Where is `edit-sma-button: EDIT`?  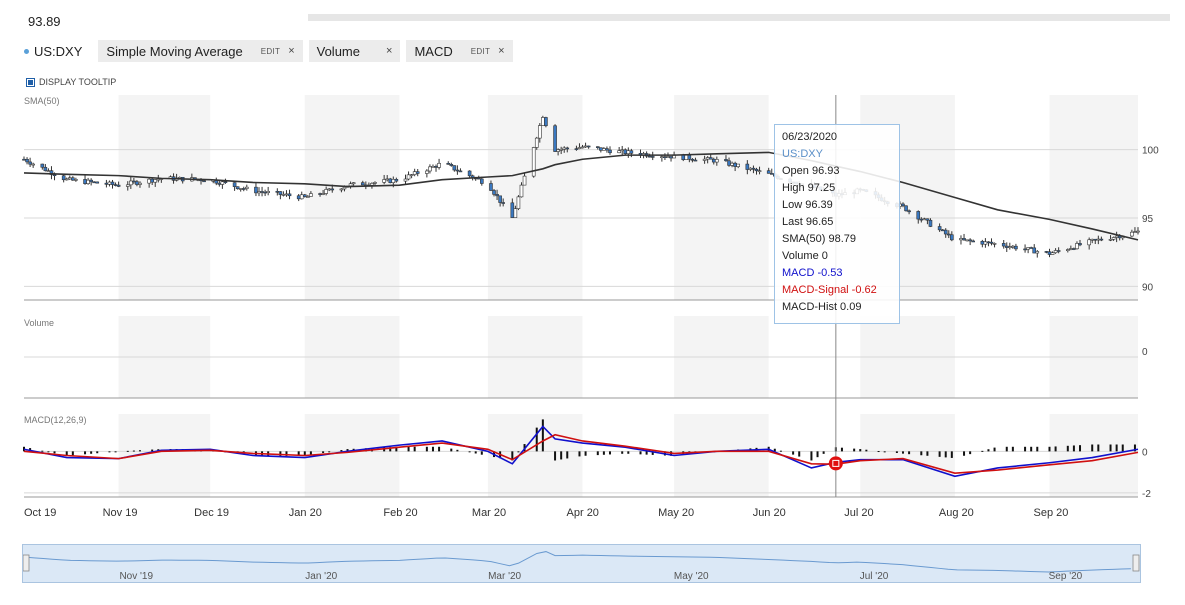 edit-sma-button: EDIT is located at coordinates (270, 51).